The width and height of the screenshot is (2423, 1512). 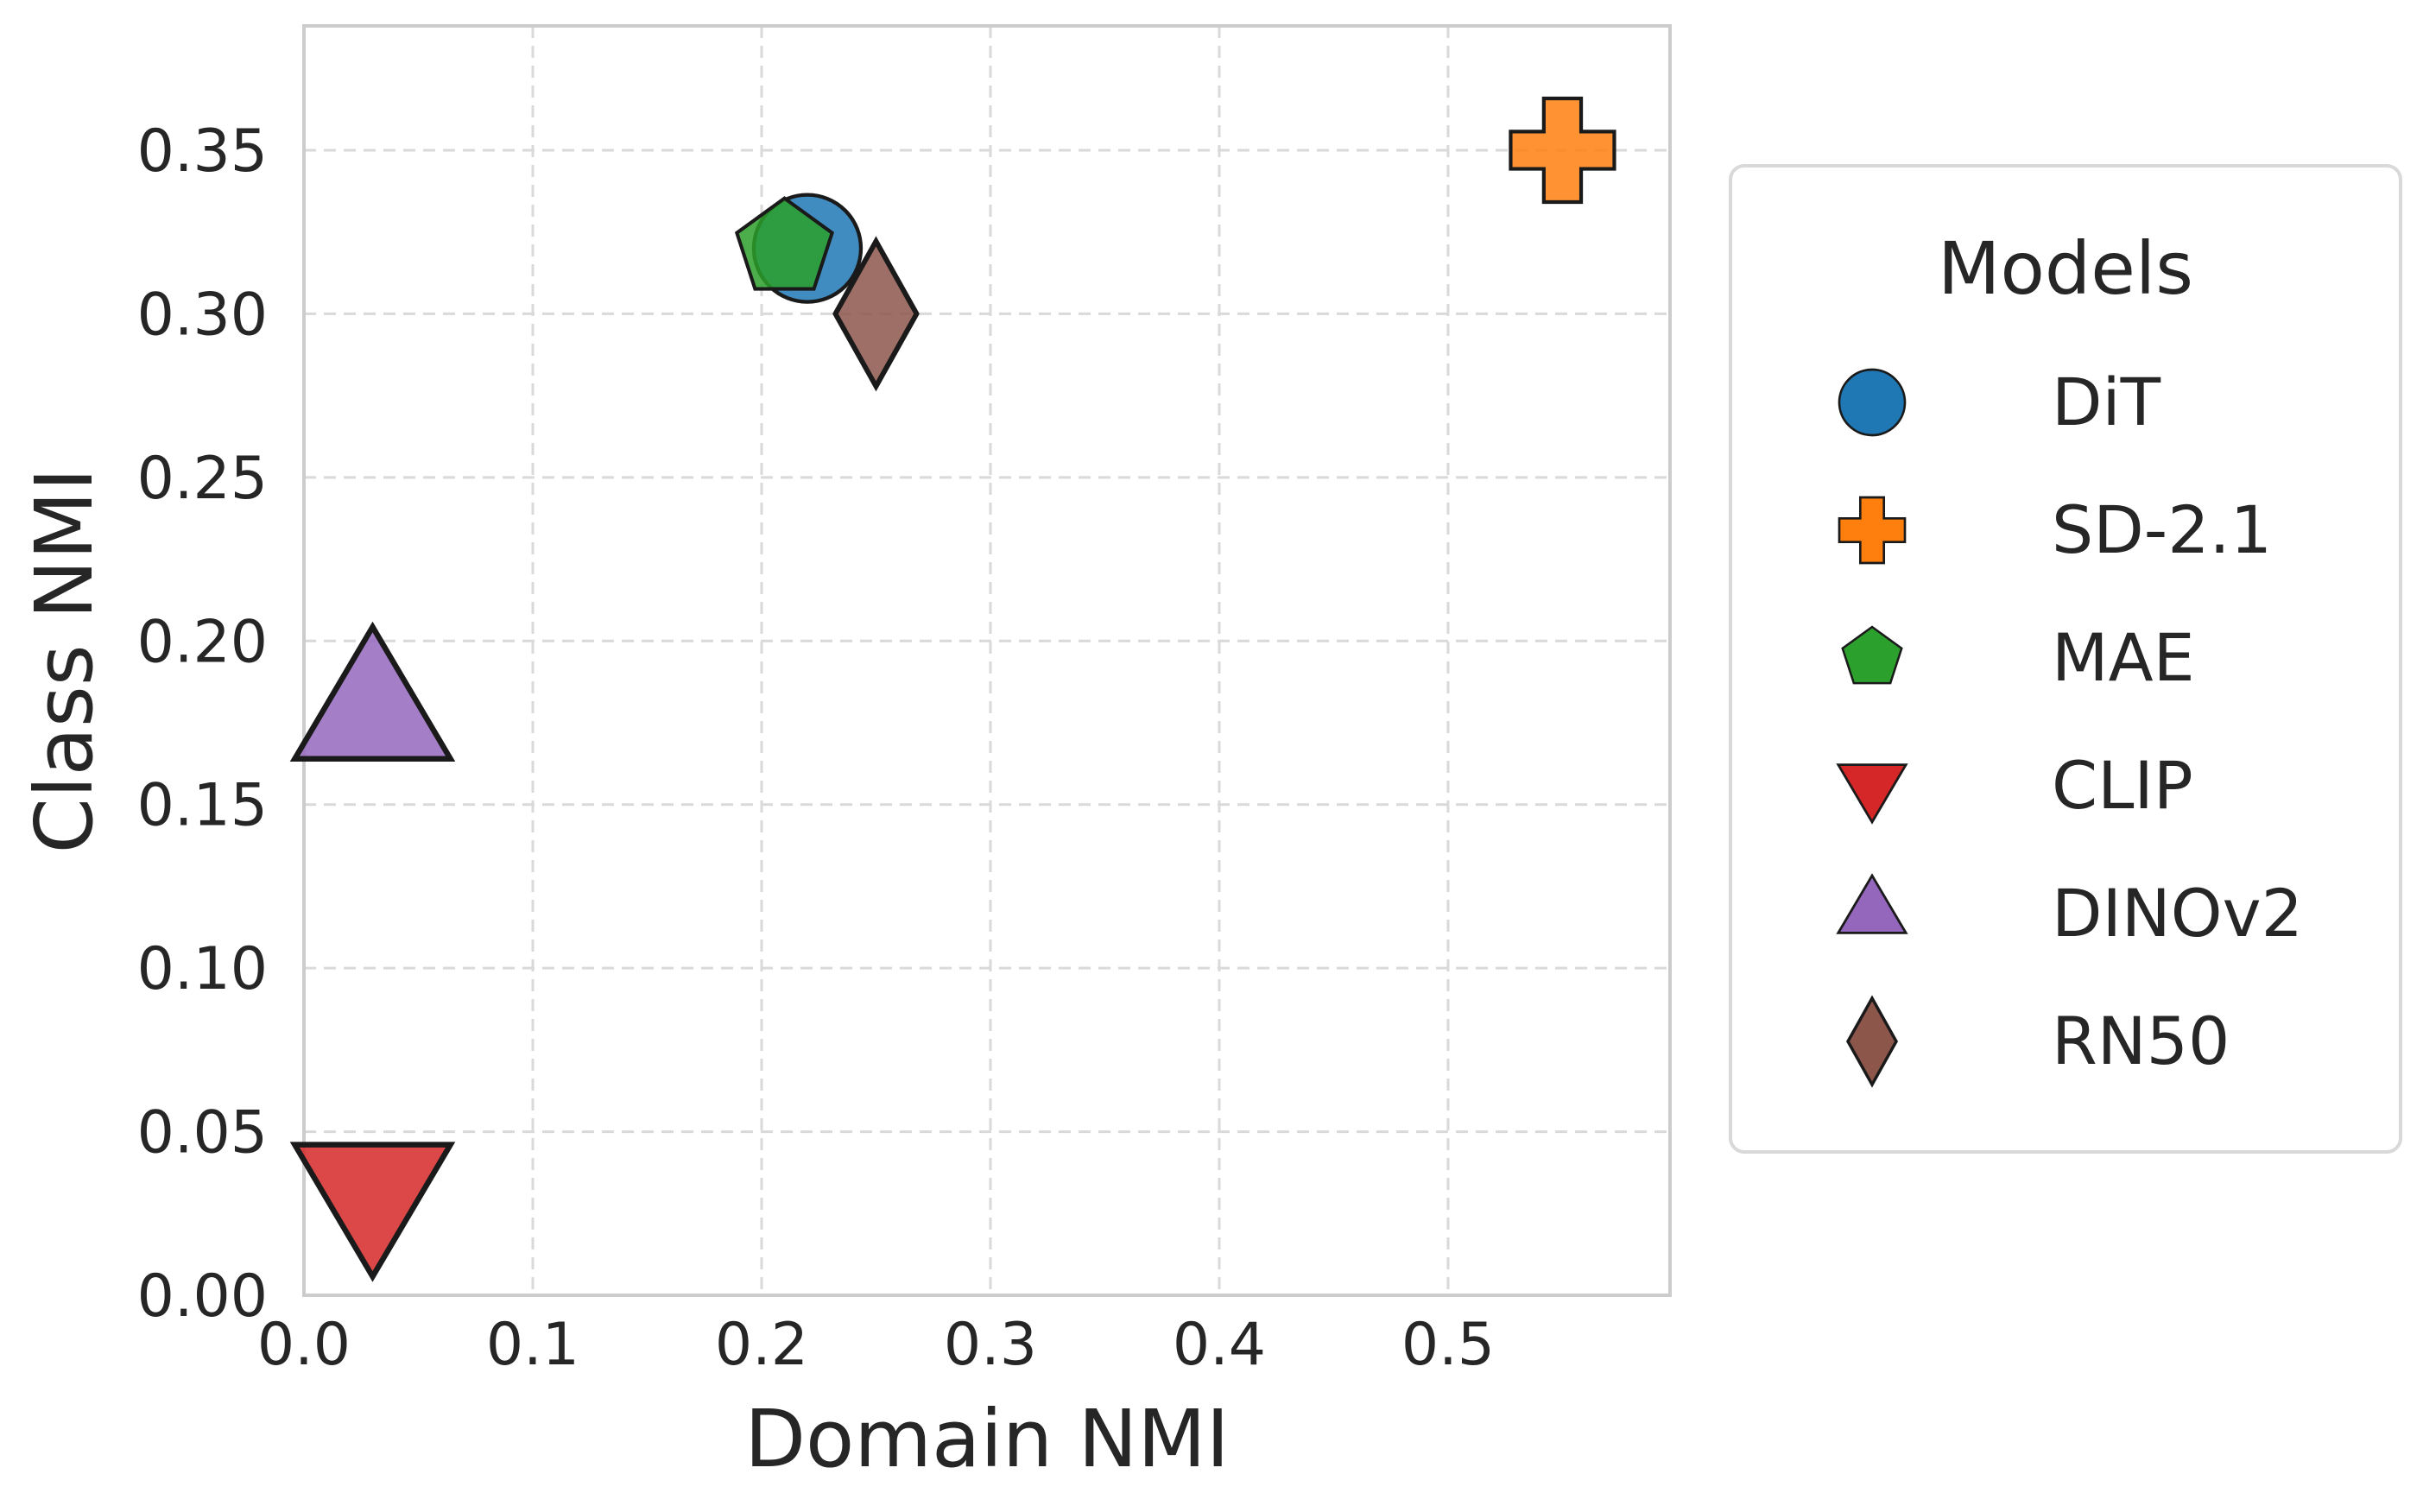 I want to click on y-tick-label: 0.20, so click(x=202, y=642).